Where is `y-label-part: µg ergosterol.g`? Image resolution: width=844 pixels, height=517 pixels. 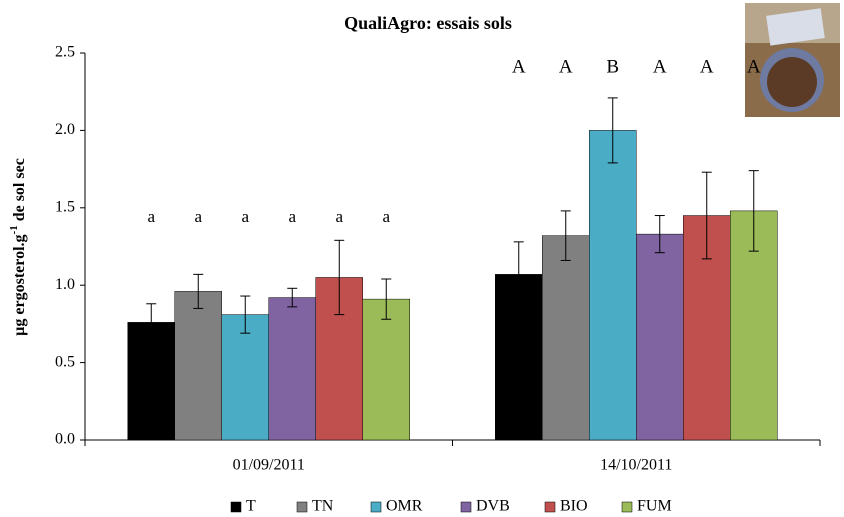
y-label-part: µg ergosterol.g is located at coordinates (19, 284).